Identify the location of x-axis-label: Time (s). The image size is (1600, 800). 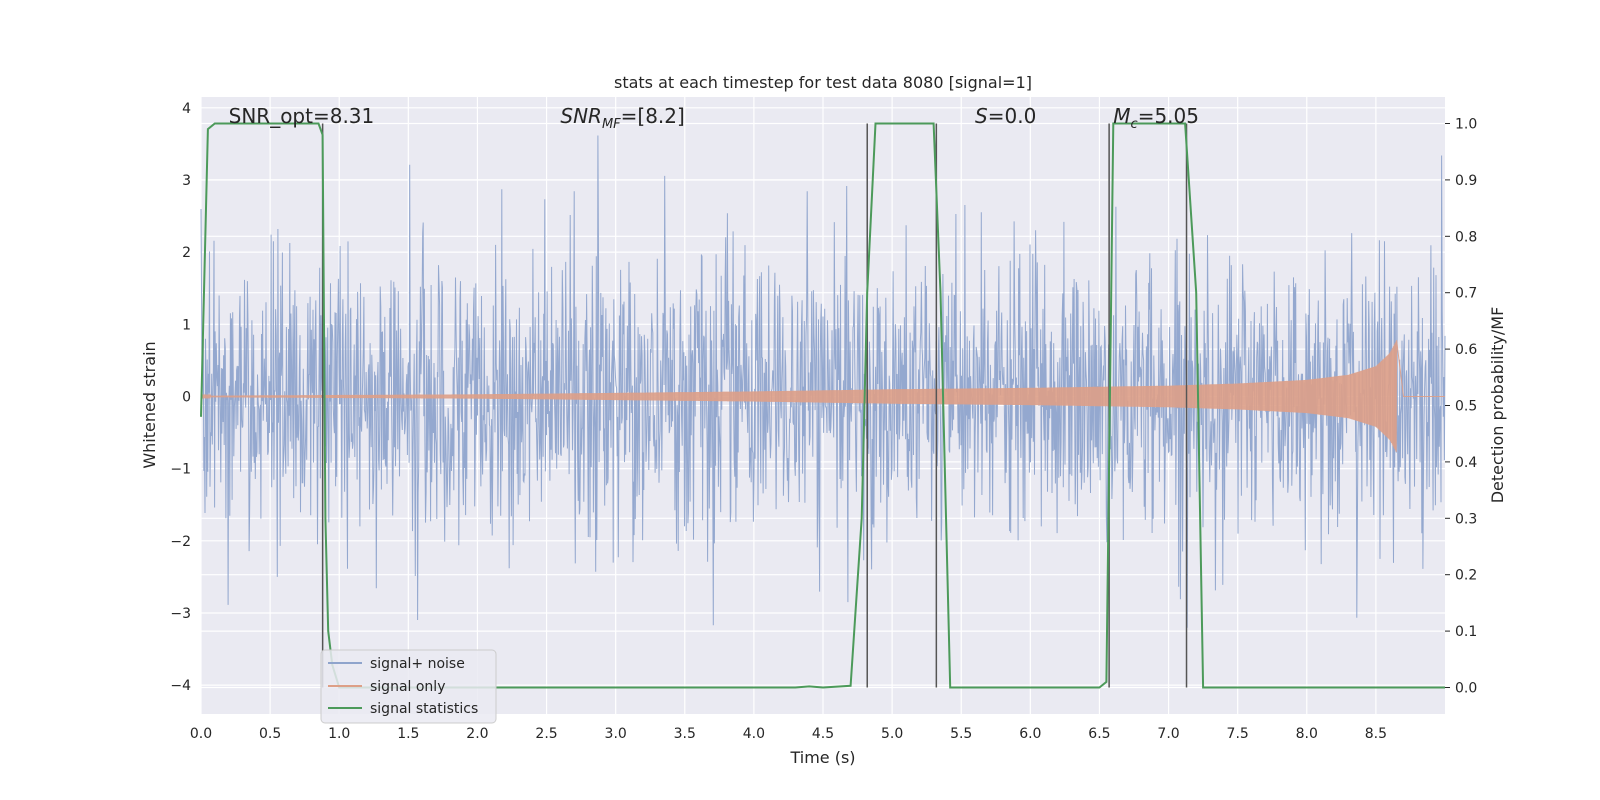
(822, 757).